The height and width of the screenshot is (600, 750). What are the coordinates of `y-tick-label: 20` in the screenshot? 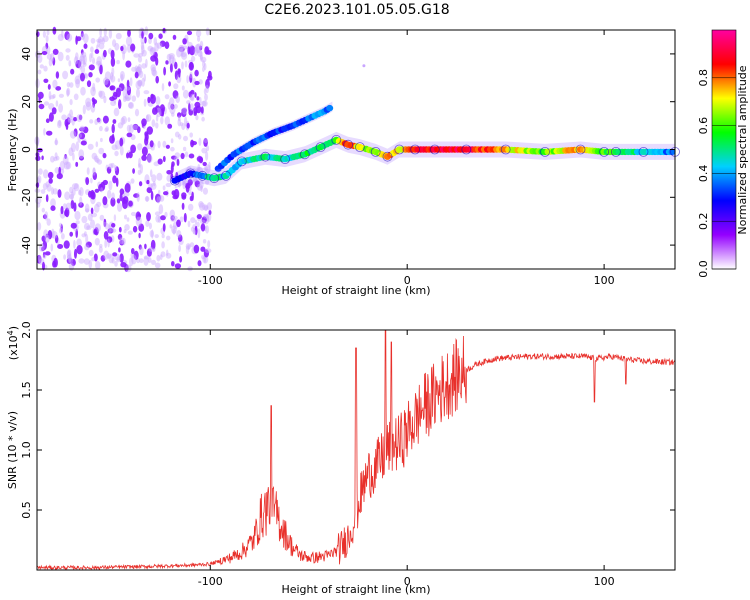 It's located at (26, 102).